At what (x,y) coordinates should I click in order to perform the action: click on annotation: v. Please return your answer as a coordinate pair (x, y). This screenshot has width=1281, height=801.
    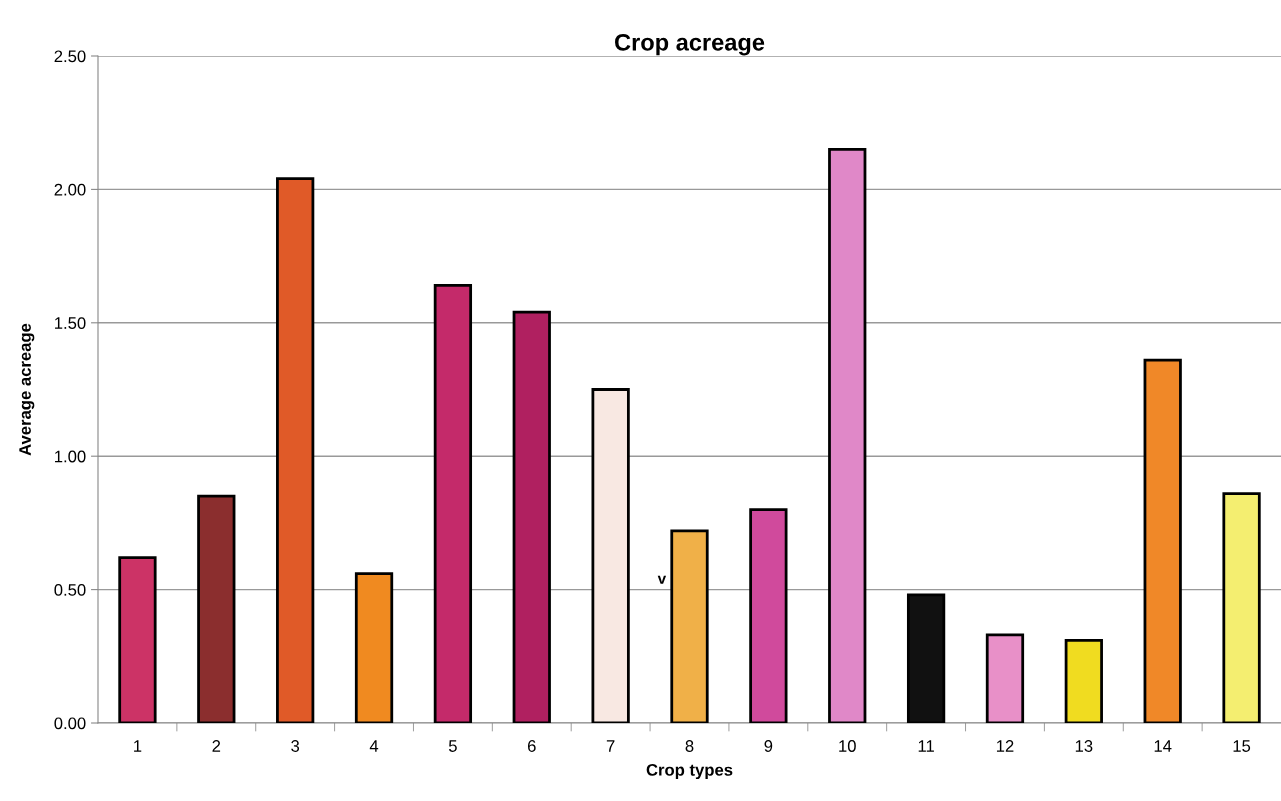
    Looking at the image, I should click on (662, 579).